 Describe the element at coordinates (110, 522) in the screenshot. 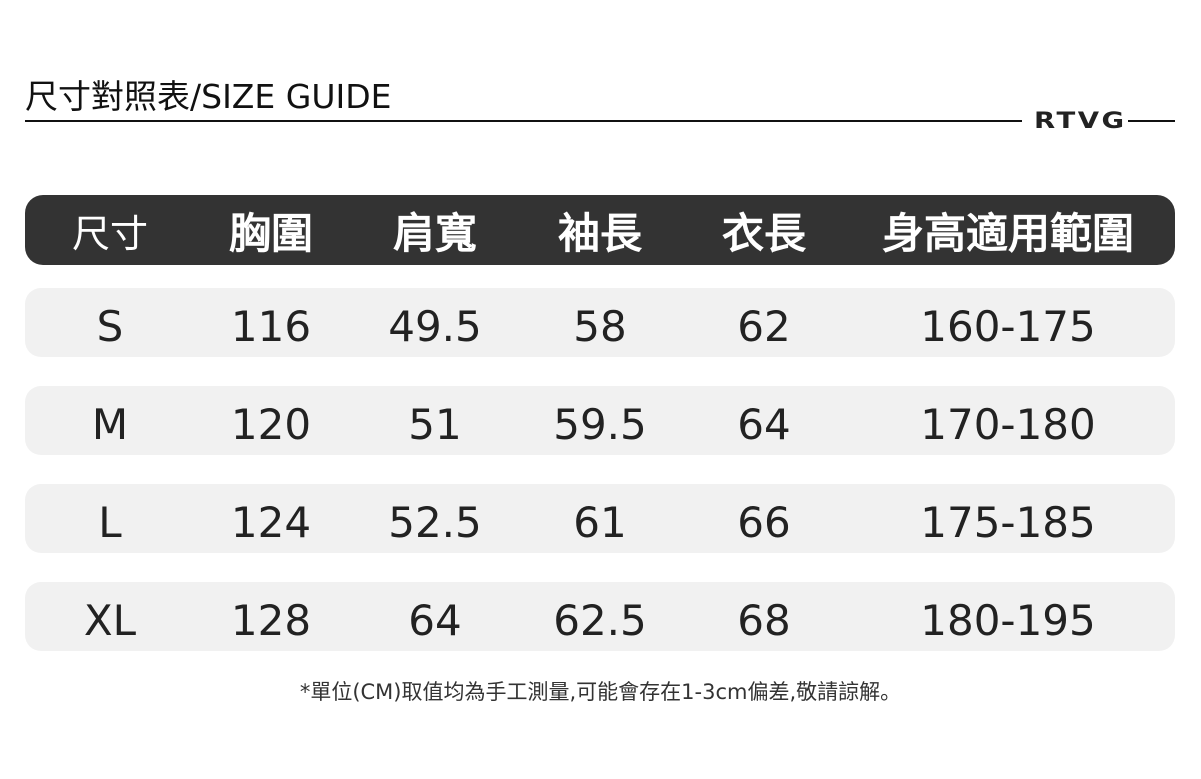

I see `table-cell: L` at that location.